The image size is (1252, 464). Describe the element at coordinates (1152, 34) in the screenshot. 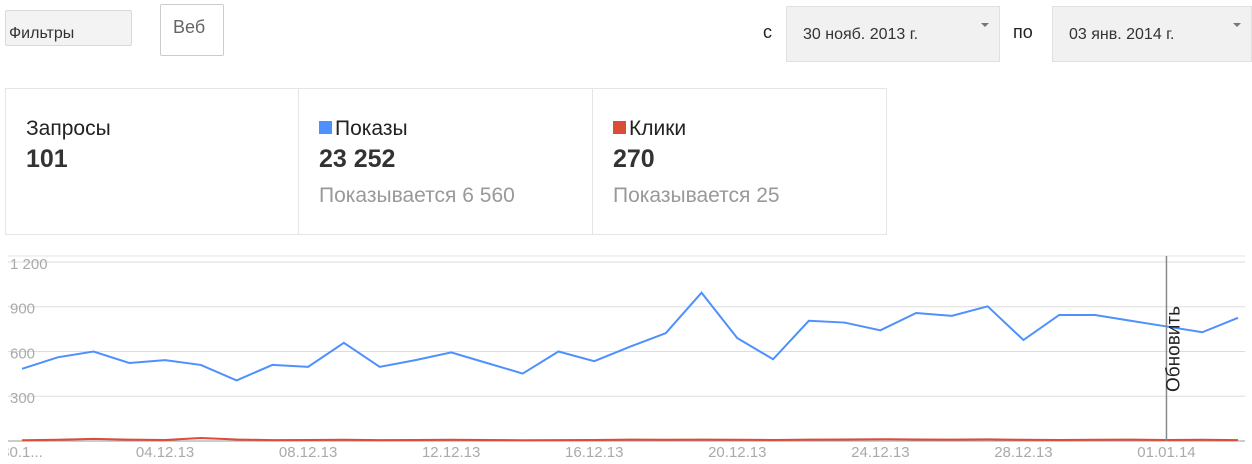

I see `to-date: 03 янв. 2014 г.` at that location.